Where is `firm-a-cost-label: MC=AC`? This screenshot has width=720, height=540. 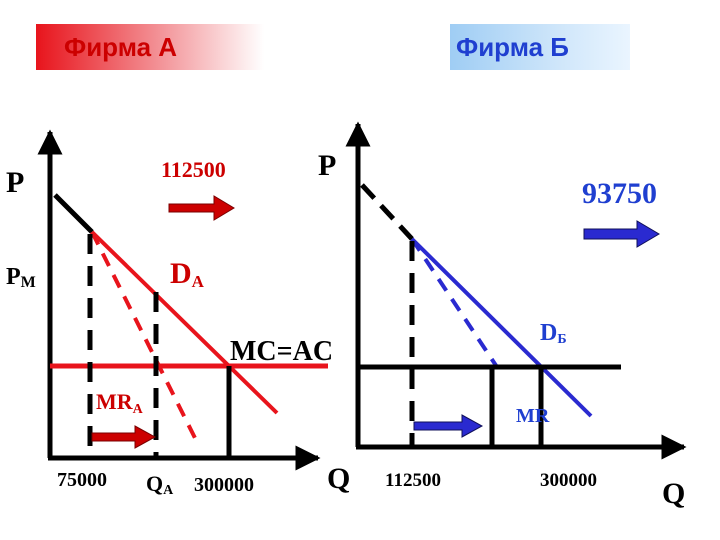
firm-a-cost-label: MC=AC is located at coordinates (281, 351).